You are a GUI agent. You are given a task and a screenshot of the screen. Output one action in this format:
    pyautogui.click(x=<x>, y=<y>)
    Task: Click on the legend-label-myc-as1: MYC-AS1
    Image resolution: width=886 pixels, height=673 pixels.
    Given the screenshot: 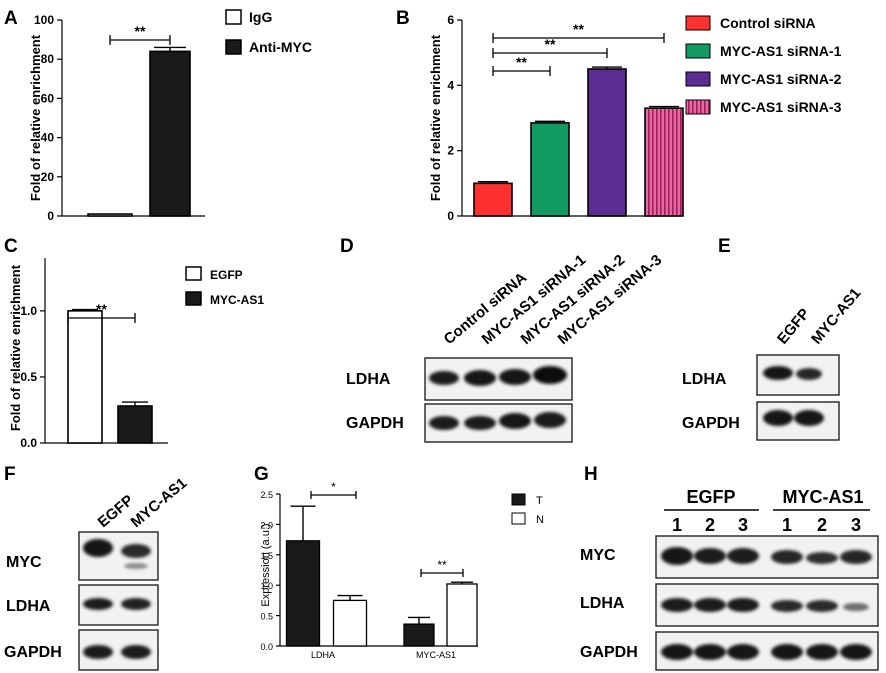 What is the action you would take?
    pyautogui.click(x=237, y=300)
    